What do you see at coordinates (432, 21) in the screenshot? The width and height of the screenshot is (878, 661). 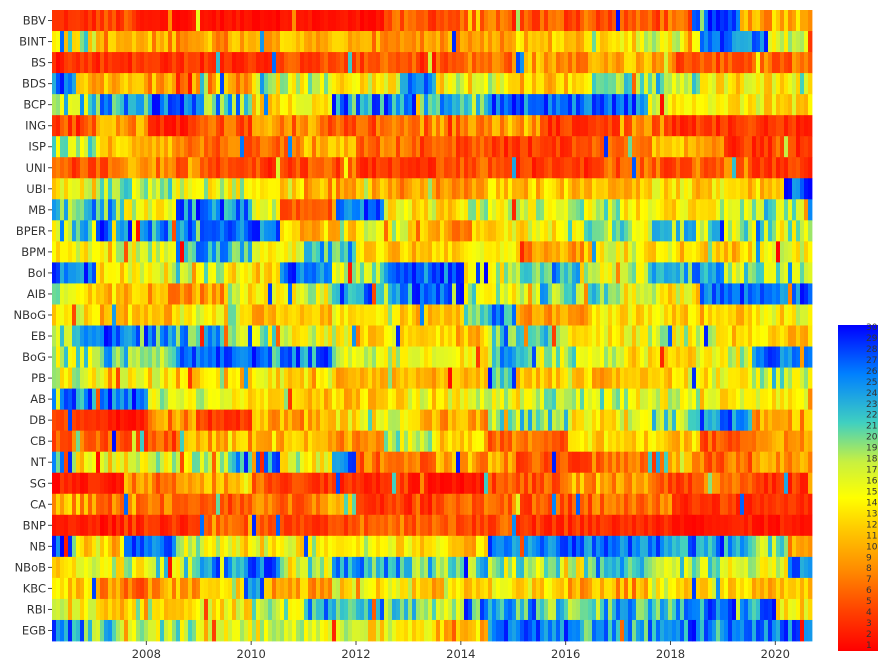 I see `heatmap-row-bbv` at bounding box center [432, 21].